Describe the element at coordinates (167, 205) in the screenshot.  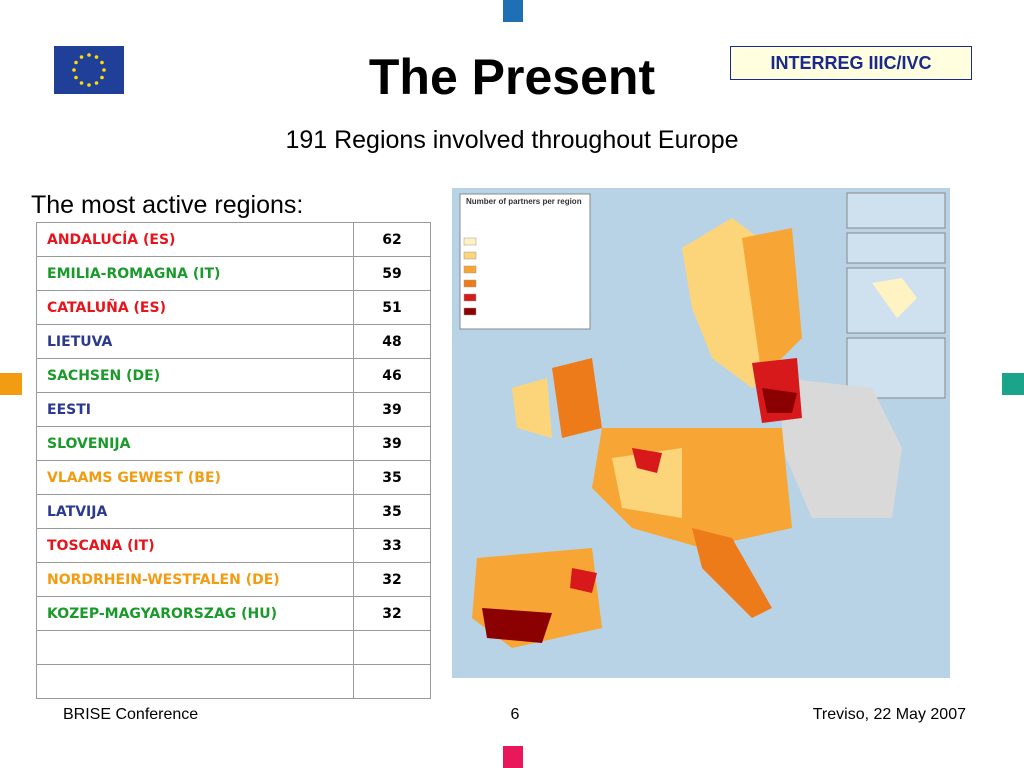
I see `table-caption: The most active regions:` at that location.